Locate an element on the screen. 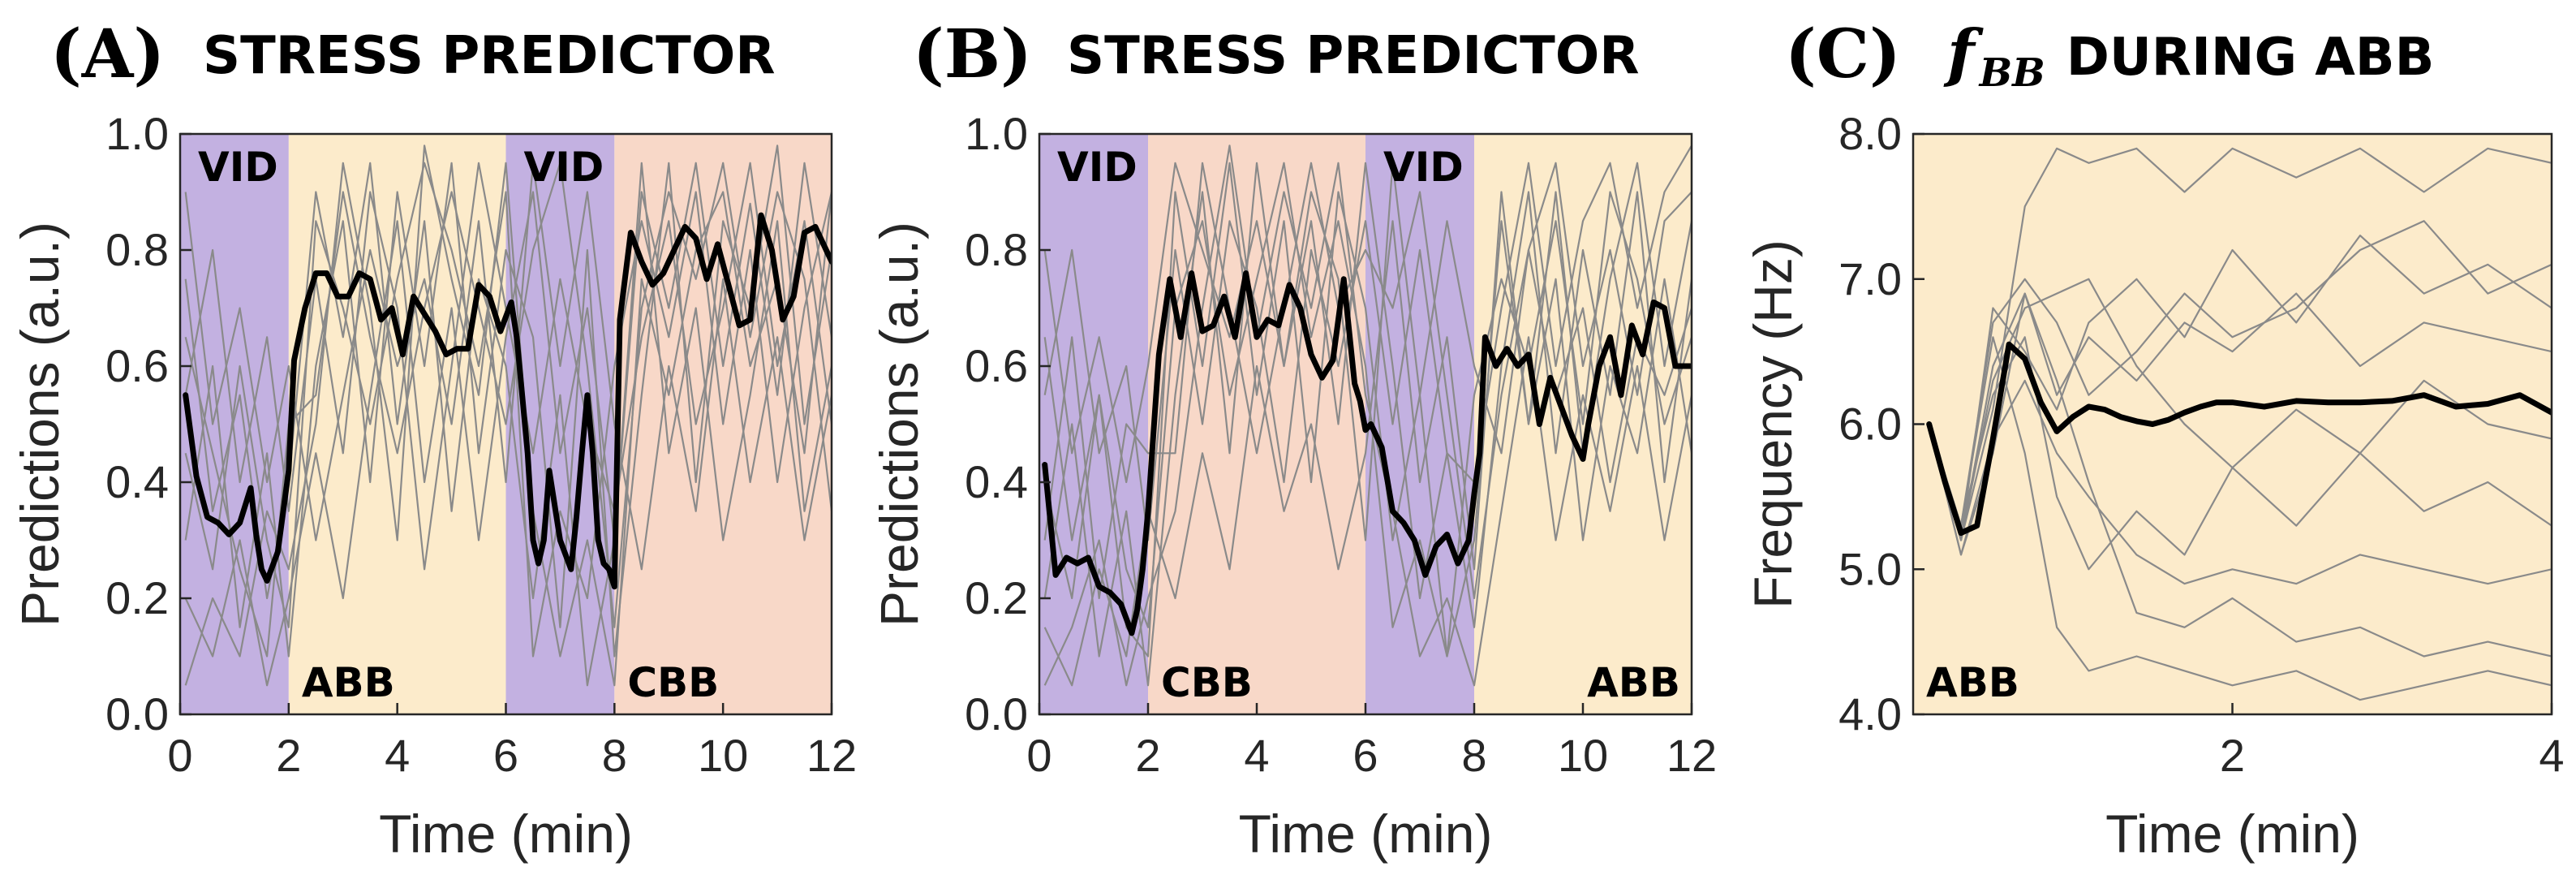 The height and width of the screenshot is (884, 2576). panel-b-xtick-label: 10 is located at coordinates (1583, 755).